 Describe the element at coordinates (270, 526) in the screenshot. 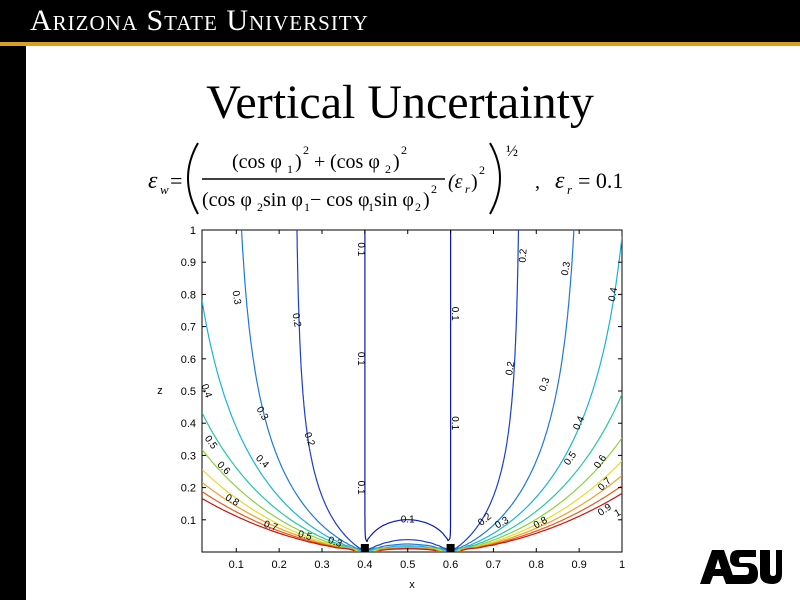

I see `contour-label: 0.7` at that location.